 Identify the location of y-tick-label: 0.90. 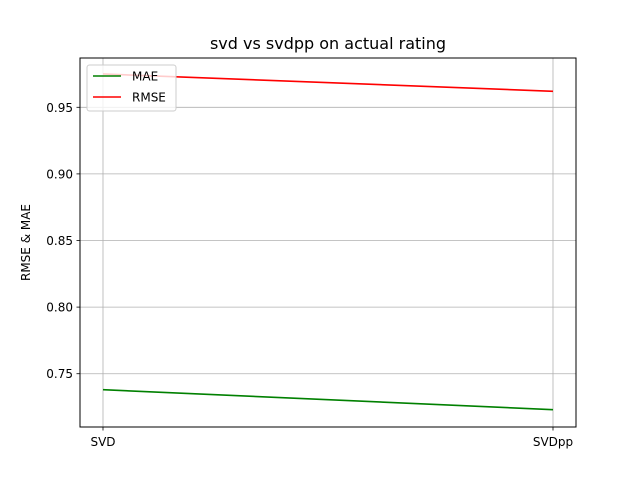
(59, 174).